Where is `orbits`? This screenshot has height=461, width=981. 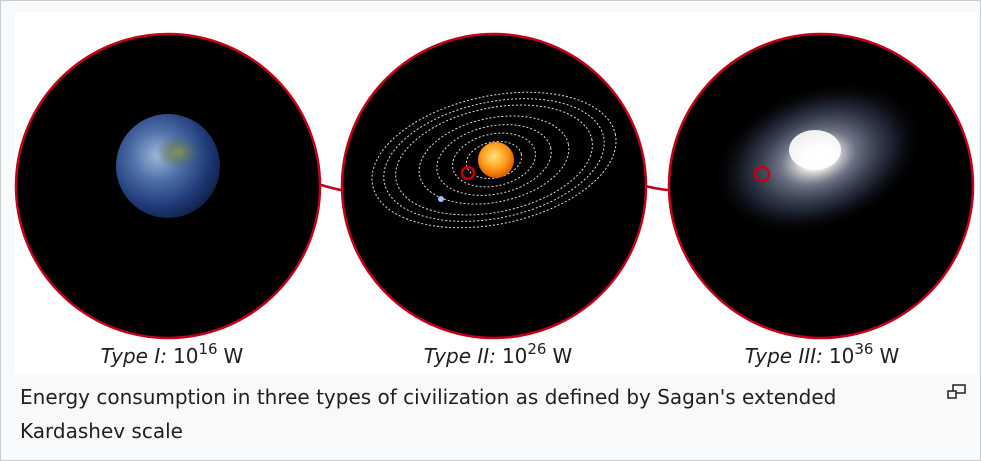 orbits is located at coordinates (494, 160).